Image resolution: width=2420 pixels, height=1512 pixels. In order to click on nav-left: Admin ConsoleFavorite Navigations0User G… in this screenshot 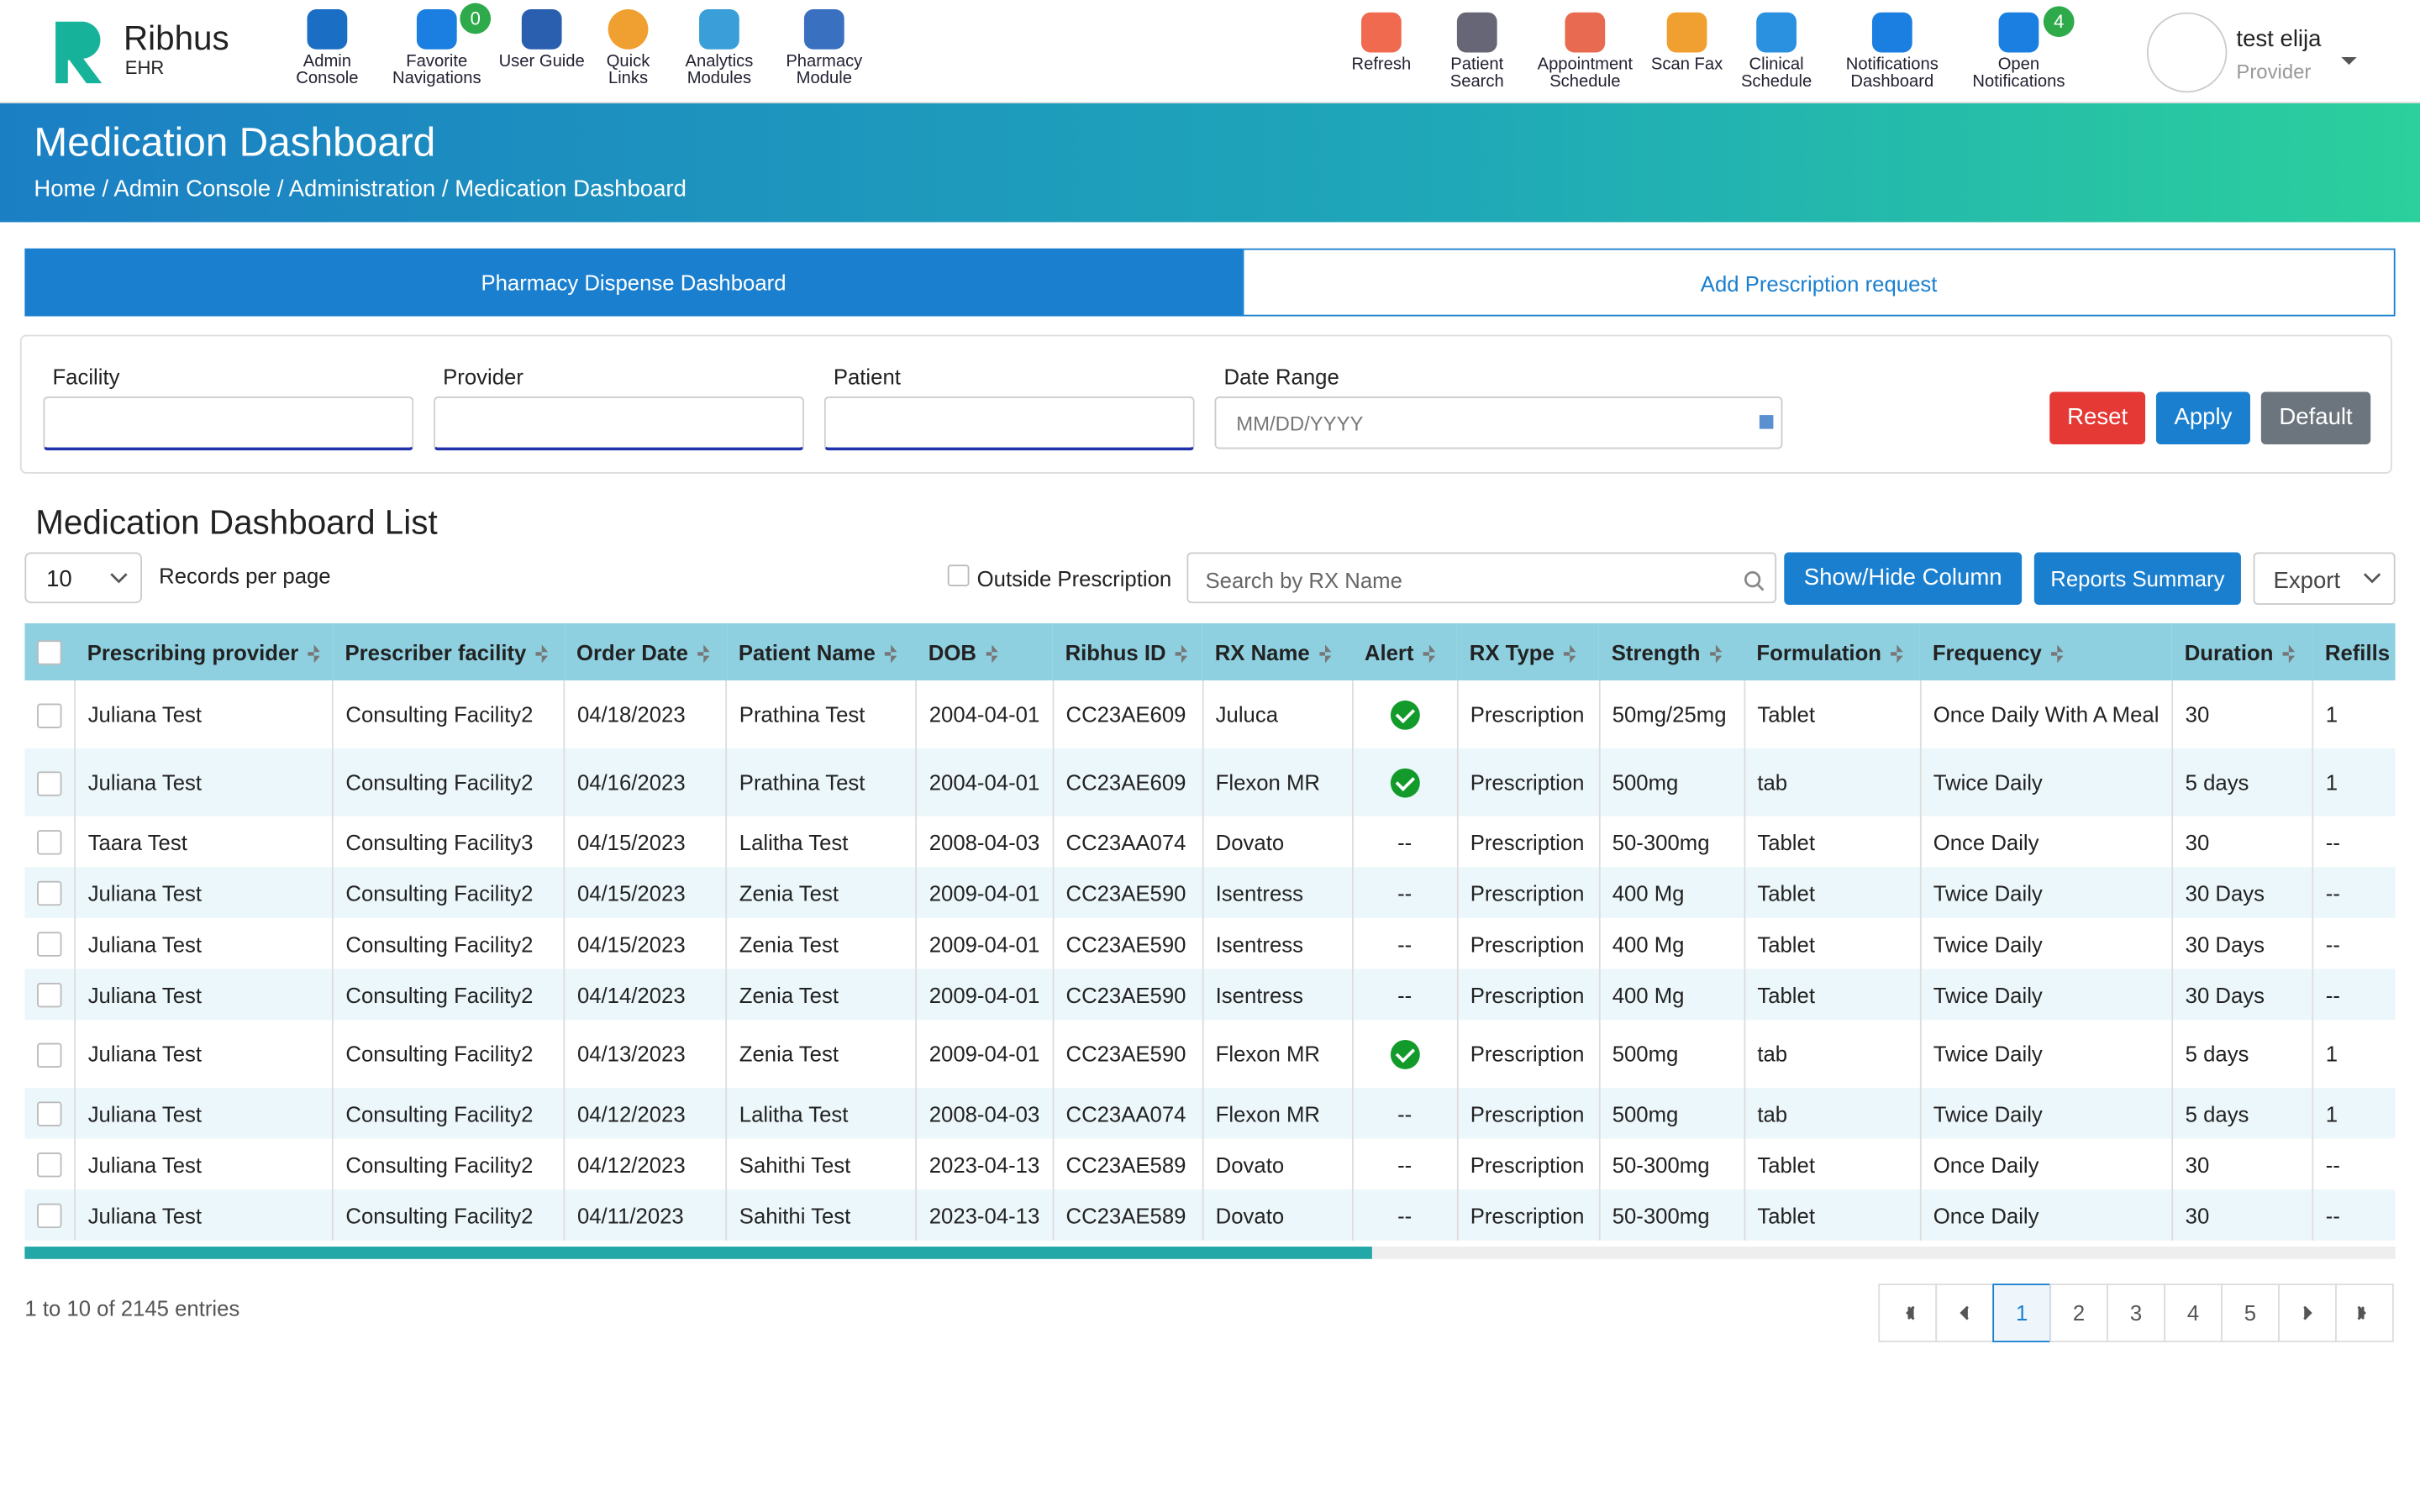, I will do `click(575, 46)`.